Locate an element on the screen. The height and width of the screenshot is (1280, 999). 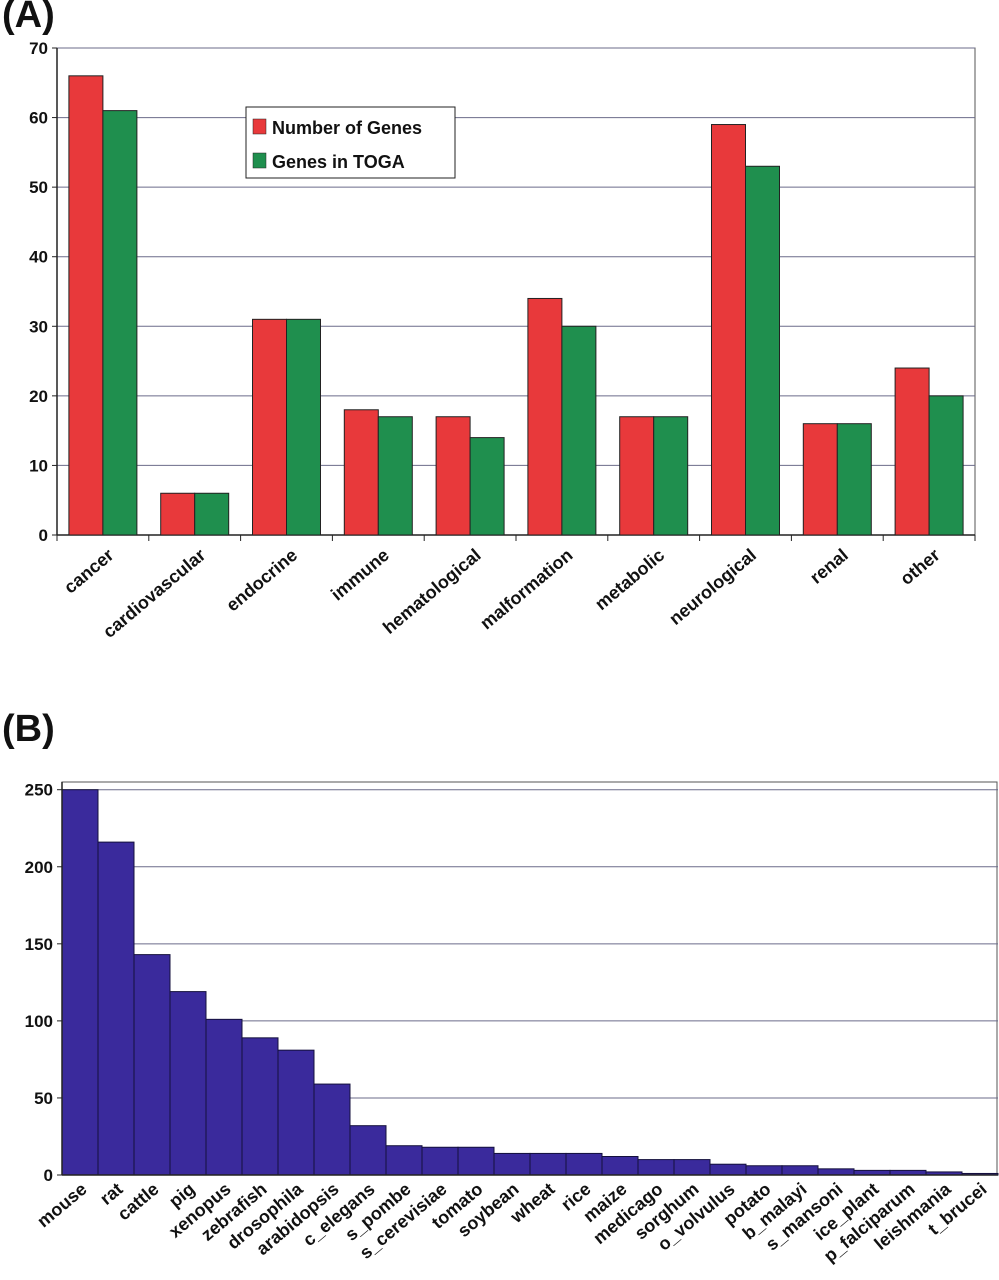
x-category-label: endocrine is located at coordinates (261, 580).